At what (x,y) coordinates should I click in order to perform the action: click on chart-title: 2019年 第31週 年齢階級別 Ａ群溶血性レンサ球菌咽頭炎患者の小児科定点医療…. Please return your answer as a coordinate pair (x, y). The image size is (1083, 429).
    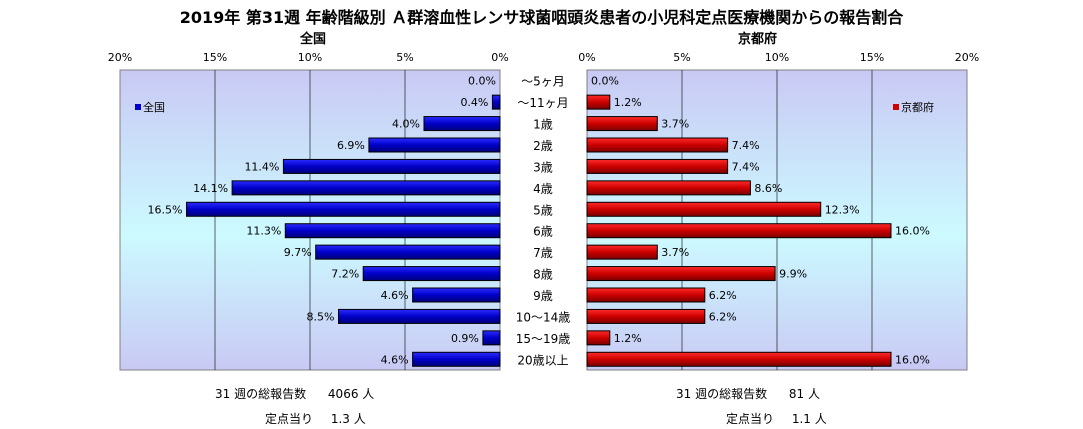
    Looking at the image, I should click on (541, 17).